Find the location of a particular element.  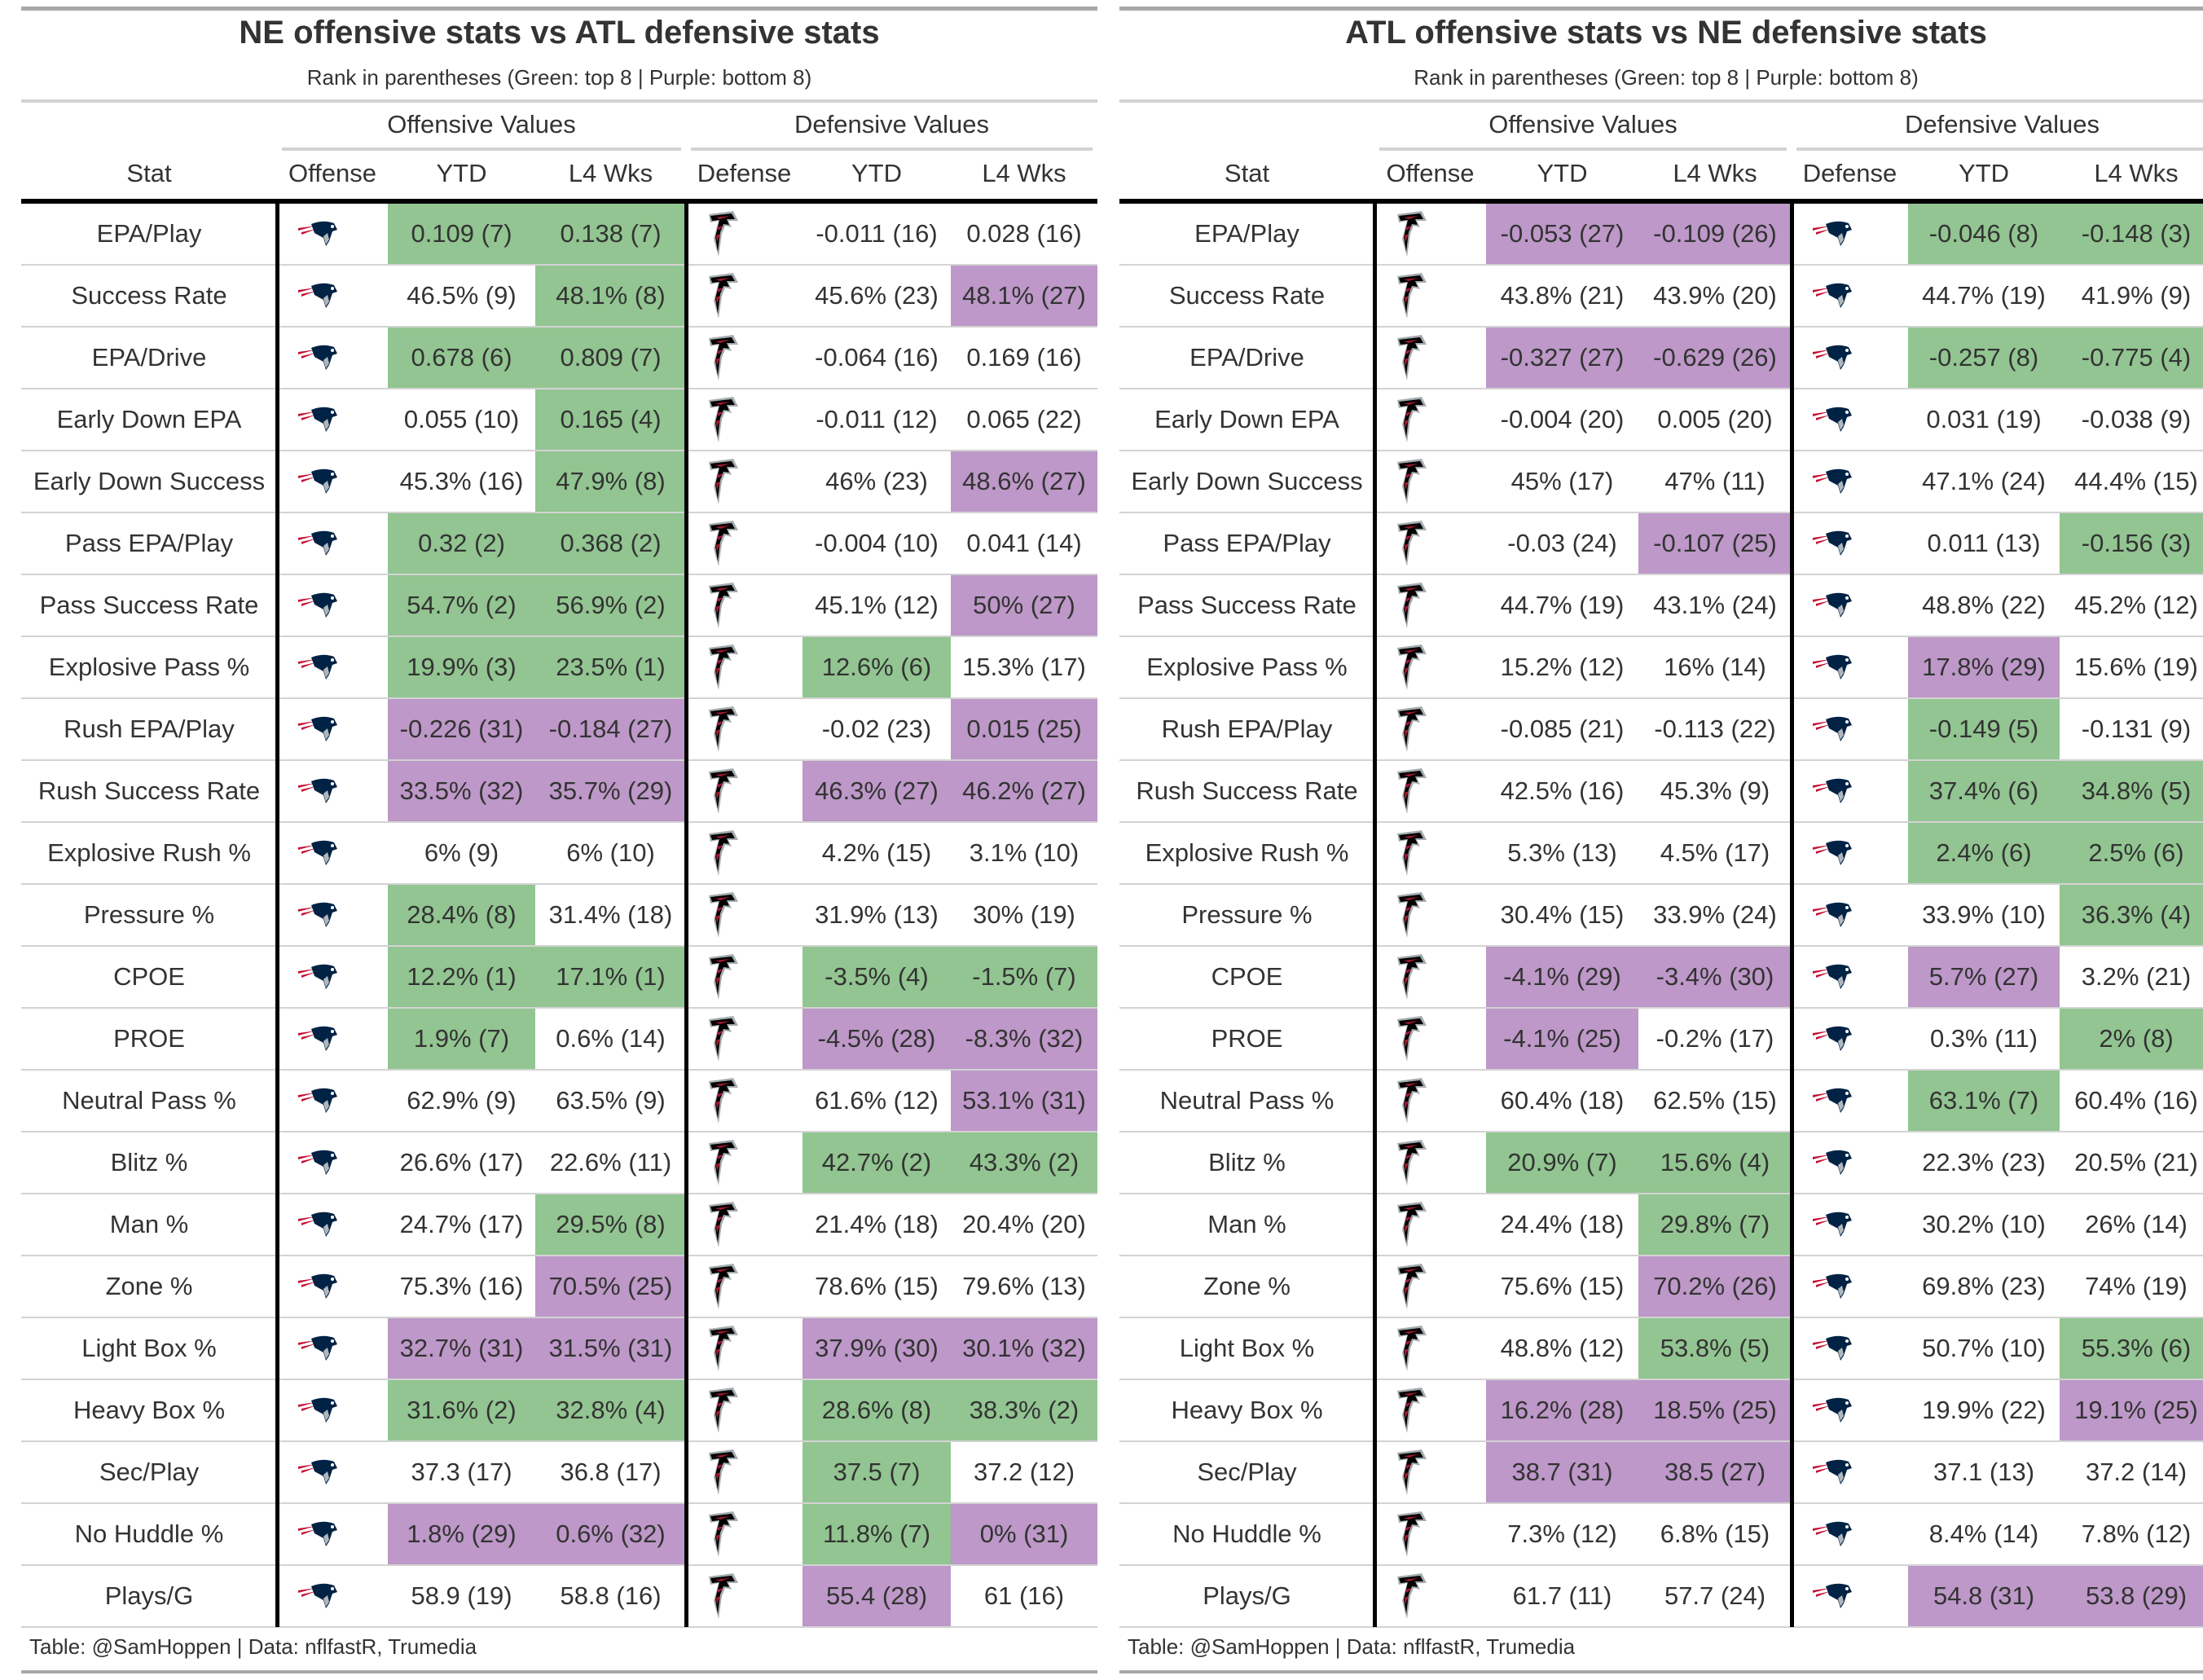

stat-value: 30% (19) is located at coordinates (1024, 914).